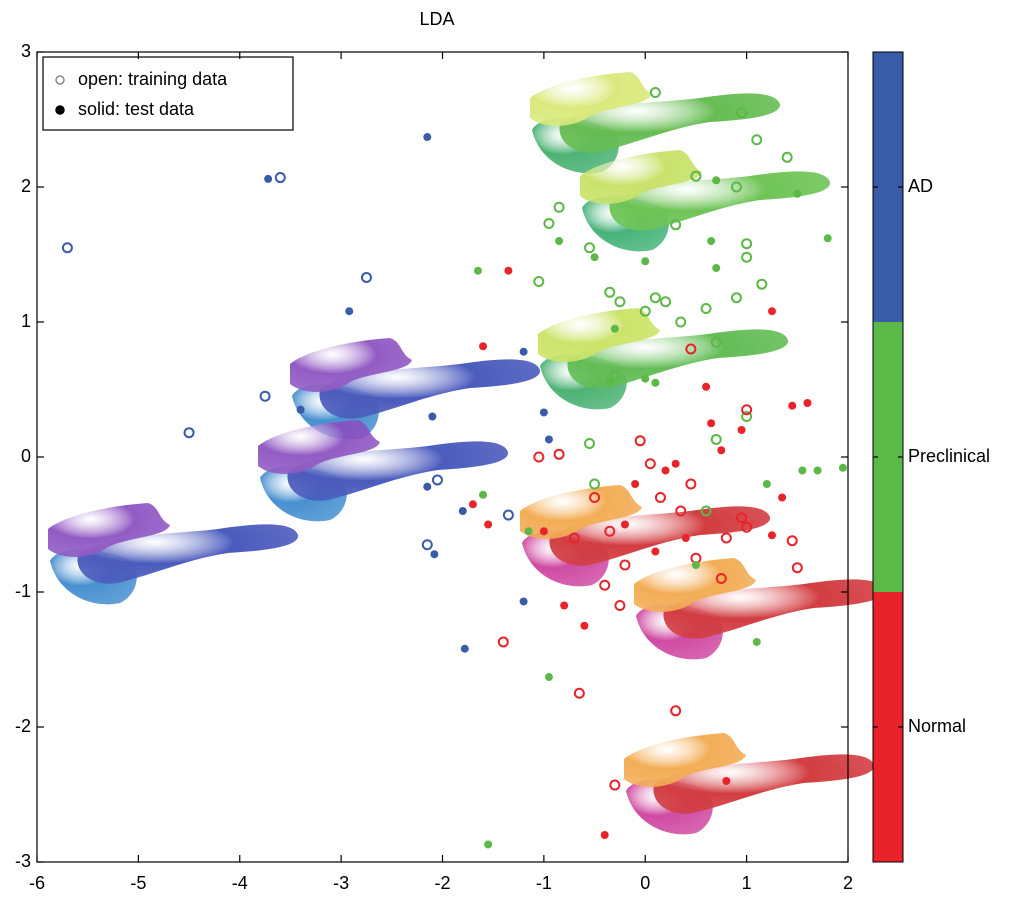 The width and height of the screenshot is (1017, 898). I want to click on legend-box, so click(168, 93).